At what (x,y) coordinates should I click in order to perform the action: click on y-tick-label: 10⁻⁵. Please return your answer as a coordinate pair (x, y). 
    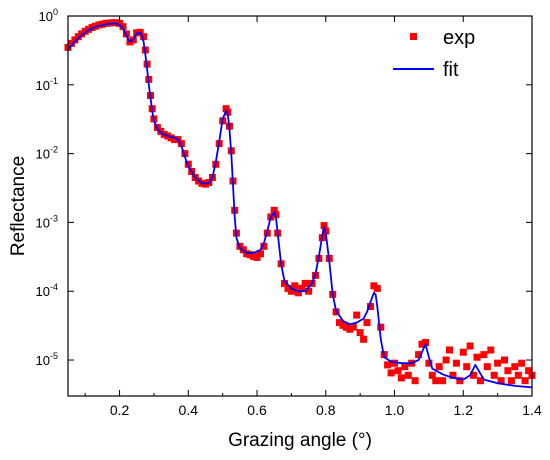
    Looking at the image, I should click on (47, 359).